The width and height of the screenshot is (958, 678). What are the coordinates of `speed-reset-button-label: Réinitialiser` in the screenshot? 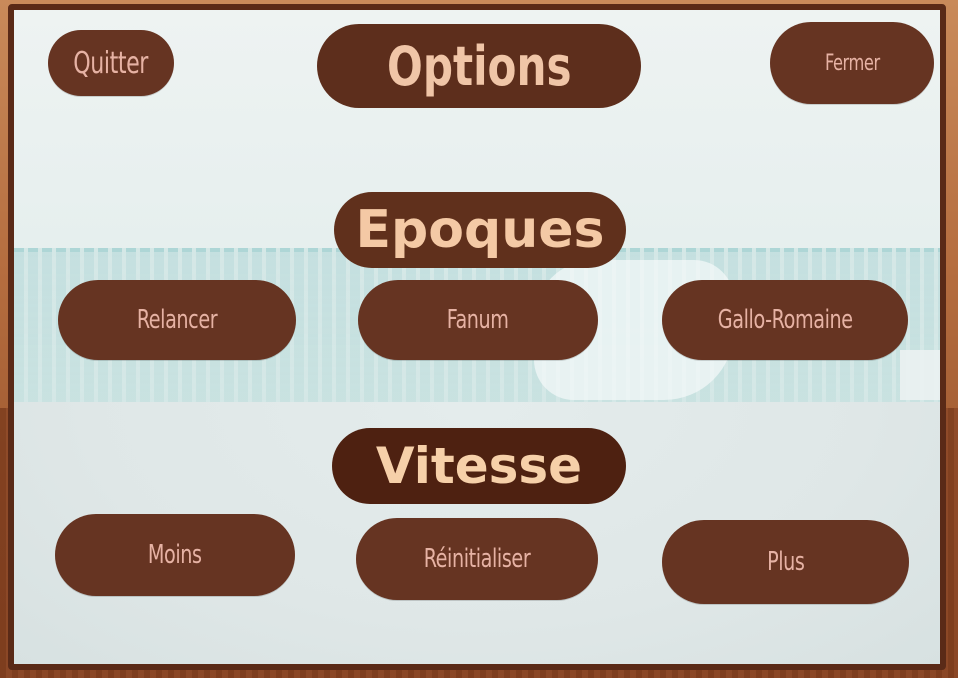 It's located at (477, 559).